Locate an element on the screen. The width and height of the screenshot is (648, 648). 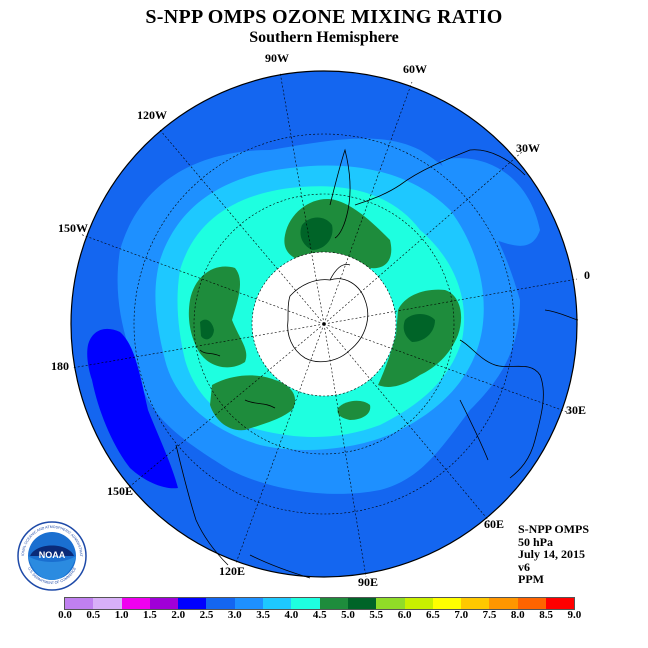
colorbar-tick-label: 5.5 is located at coordinates (376, 615).